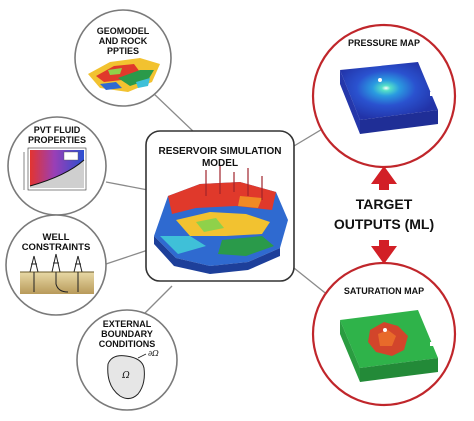  What do you see at coordinates (127, 257) in the screenshot?
I see `connector-well` at bounding box center [127, 257].